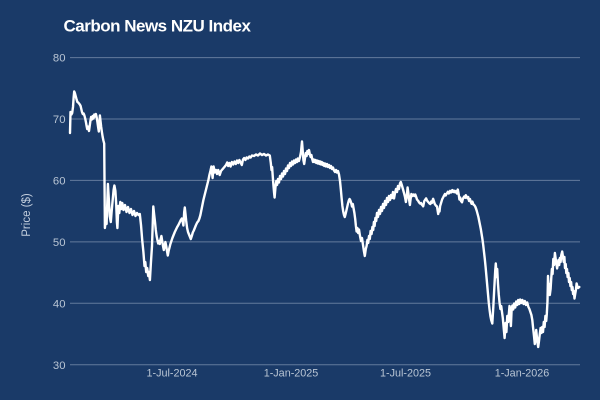  Describe the element at coordinates (59, 366) in the screenshot. I see `svg-text: 30` at that location.